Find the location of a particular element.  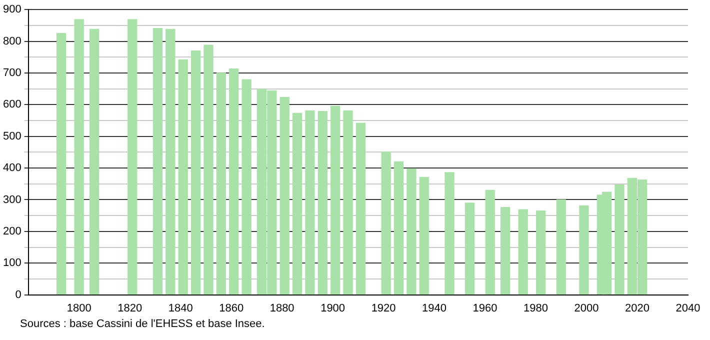

x-tick-label: 2040 is located at coordinates (688, 308).